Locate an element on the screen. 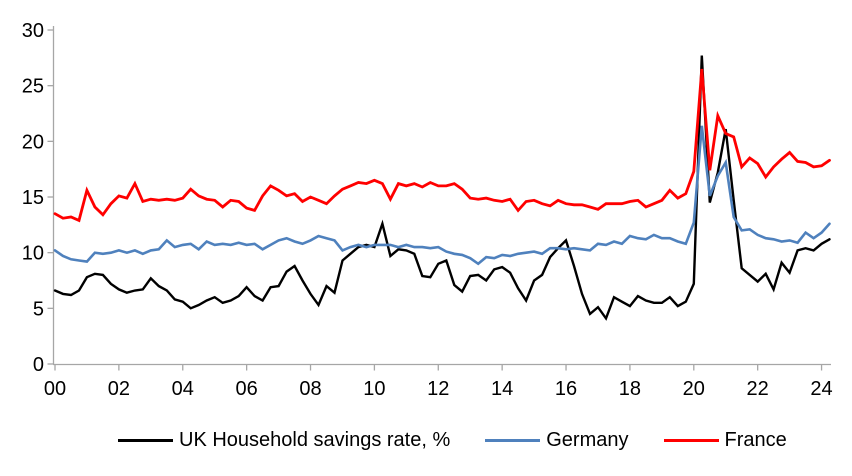 Image resolution: width=852 pixels, height=476 pixels. y-axis-label: 10 is located at coordinates (33, 254).